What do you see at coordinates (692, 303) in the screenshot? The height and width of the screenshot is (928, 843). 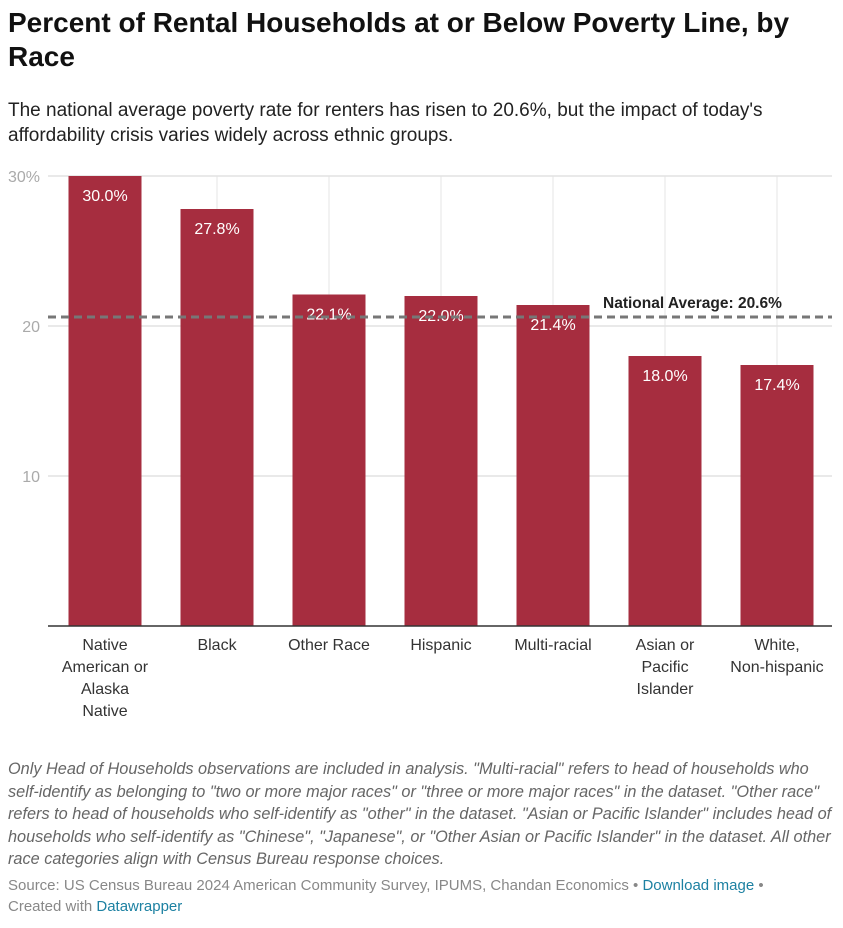 I see `national-average-label: National Average: 20.6%` at bounding box center [692, 303].